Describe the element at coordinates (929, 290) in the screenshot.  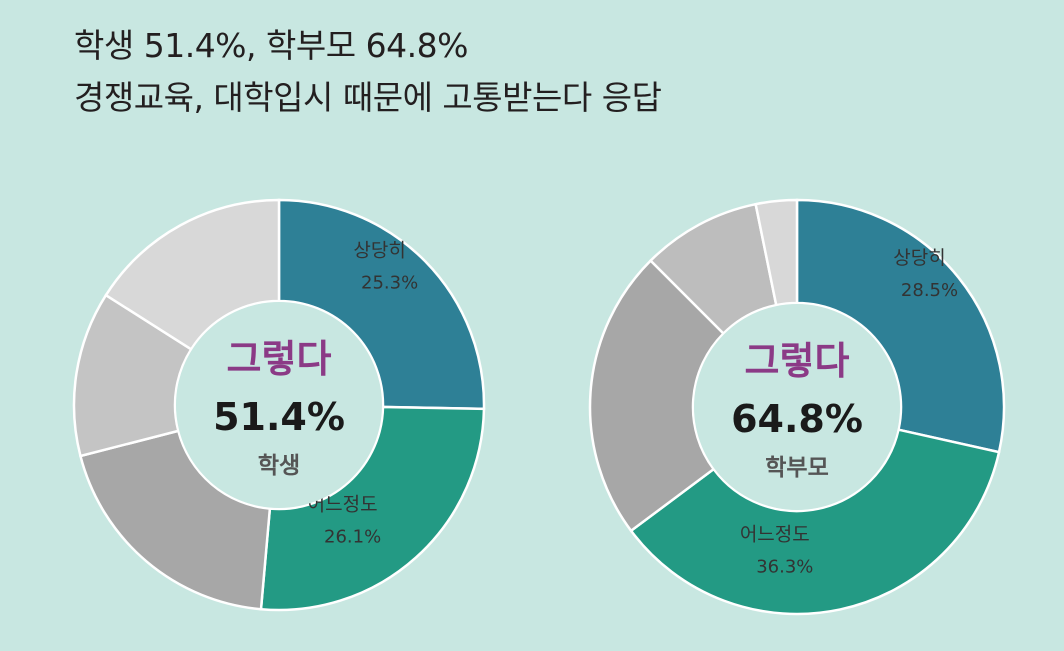
I see `slice-value-label: 28.5%` at that location.